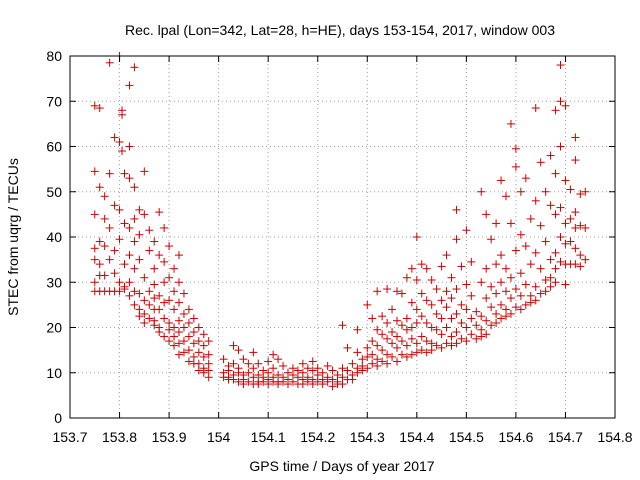 The image size is (640, 480). What do you see at coordinates (416, 437) in the screenshot?
I see `x-tick-label: 154.4` at bounding box center [416, 437].